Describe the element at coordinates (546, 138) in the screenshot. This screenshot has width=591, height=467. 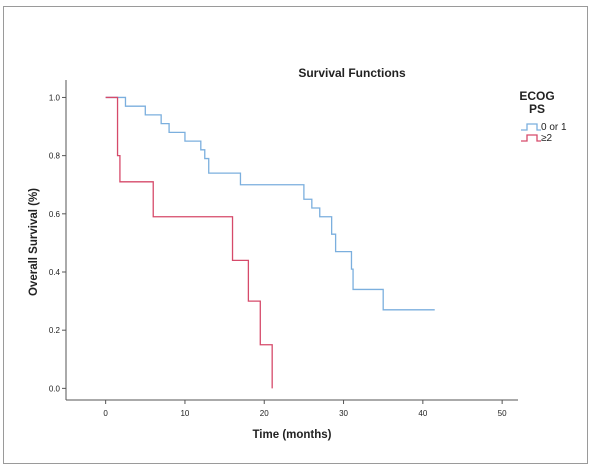
I see `legend-label-2: ≥2` at that location.